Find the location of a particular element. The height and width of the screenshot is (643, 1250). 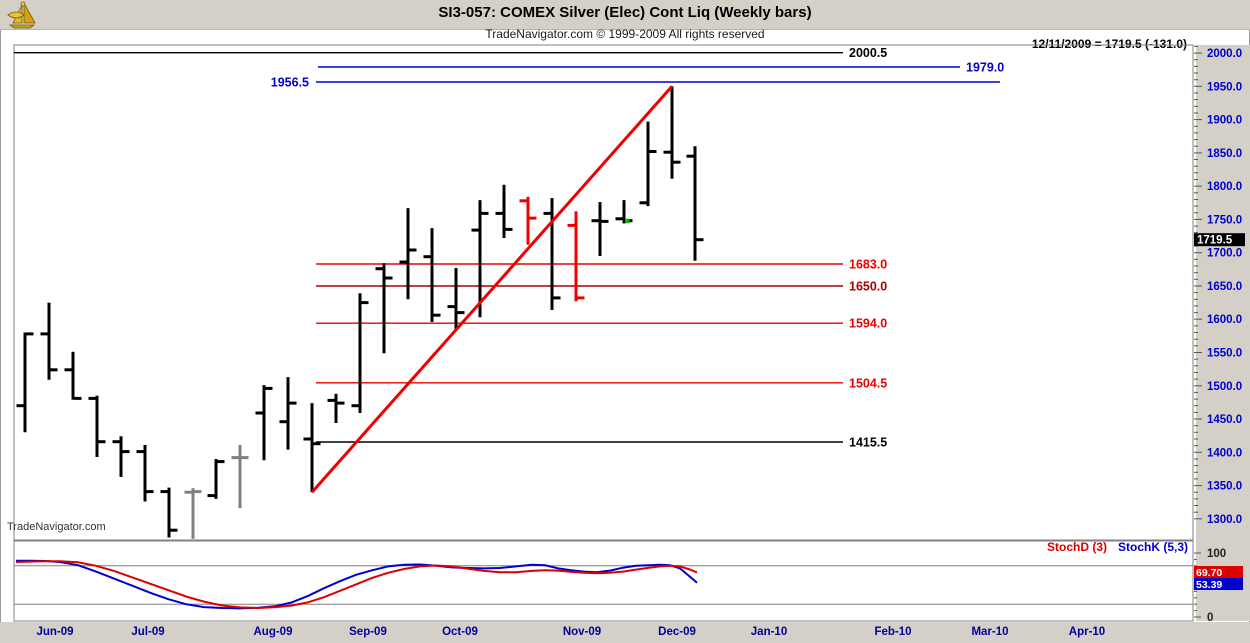

month-axis-label: Aug-09 is located at coordinates (273, 632).